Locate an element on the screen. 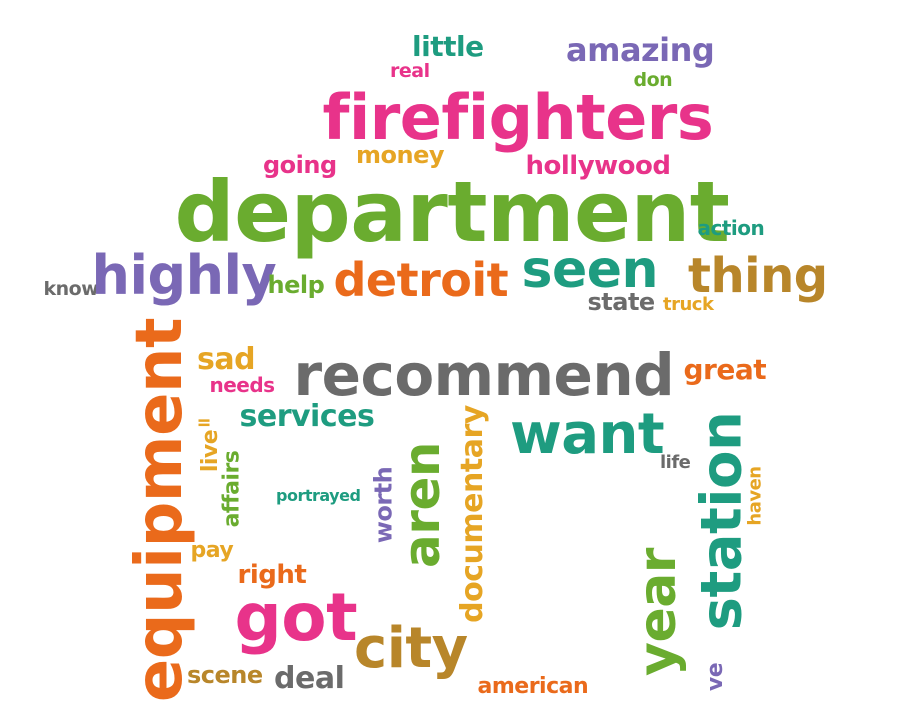  word-ve: ve is located at coordinates (716, 677).